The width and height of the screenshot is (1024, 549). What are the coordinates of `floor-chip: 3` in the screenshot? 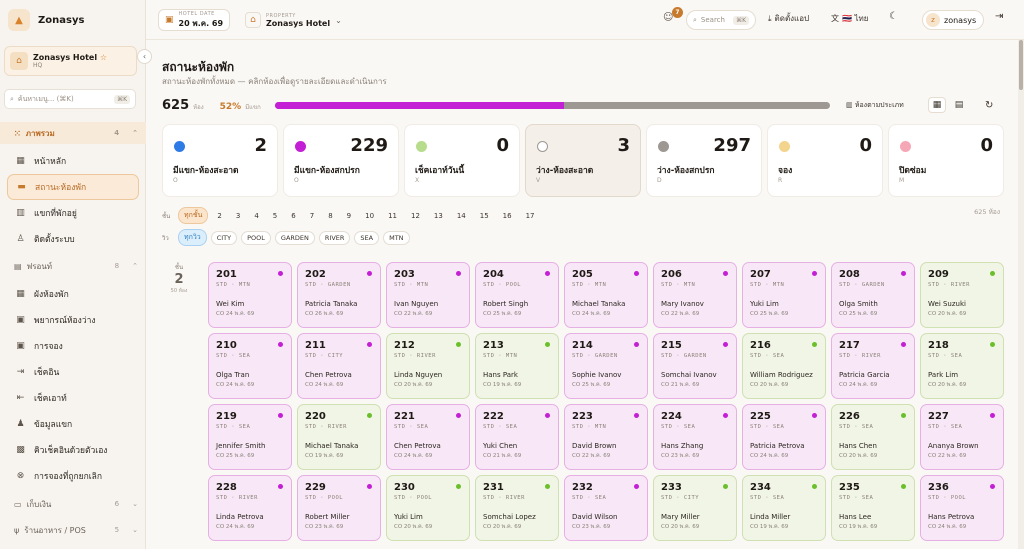 It's located at (238, 215).